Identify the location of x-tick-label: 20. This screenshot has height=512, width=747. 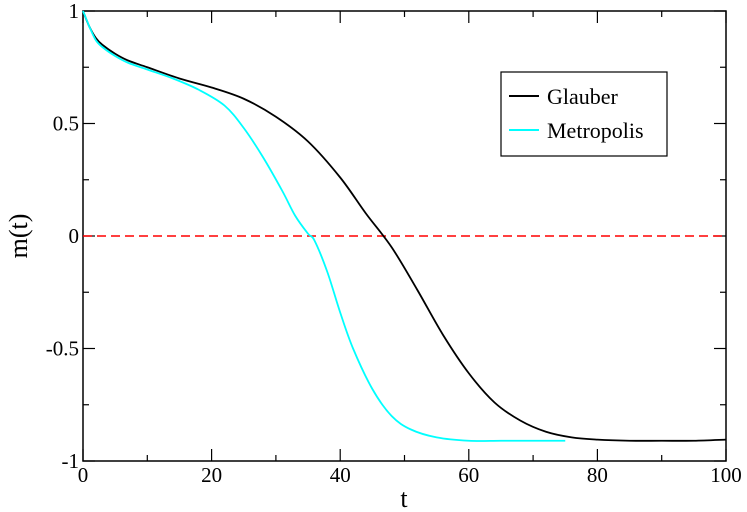
(211, 475).